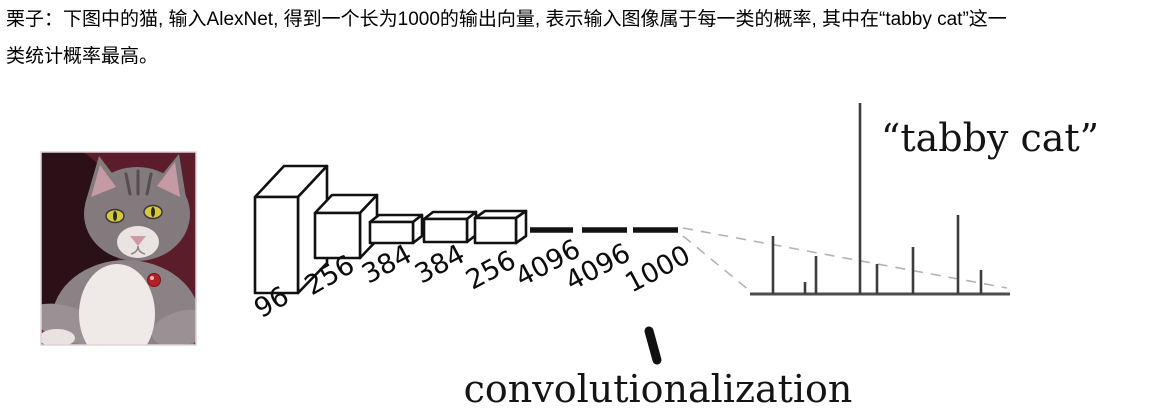  I want to click on layer-label-1000: 1000, so click(657, 270).